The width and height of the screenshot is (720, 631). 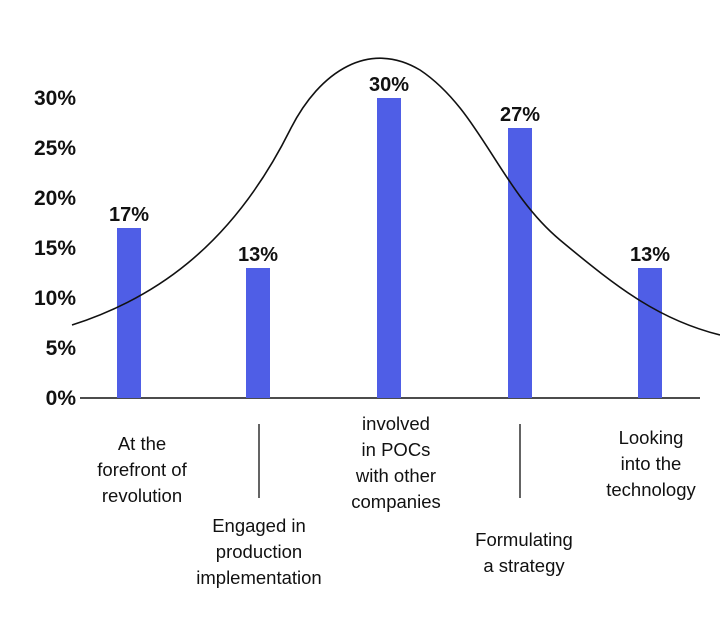 I want to click on y-axis-ticks: 0% 5% 10% 15% 20% 25% 30%, so click(x=55, y=248).